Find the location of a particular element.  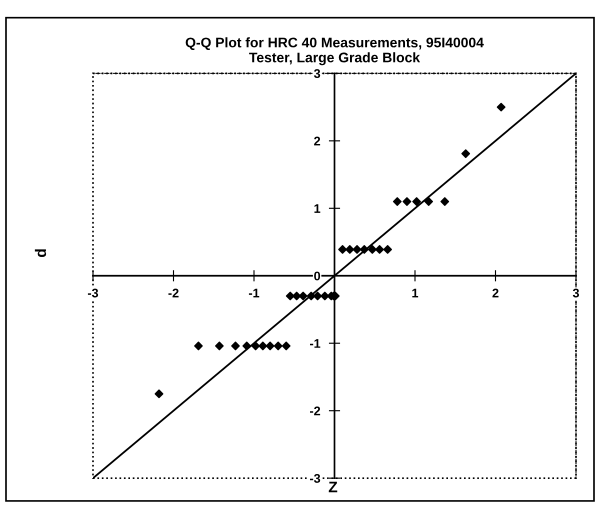

x-tick-label: 1 is located at coordinates (415, 293).